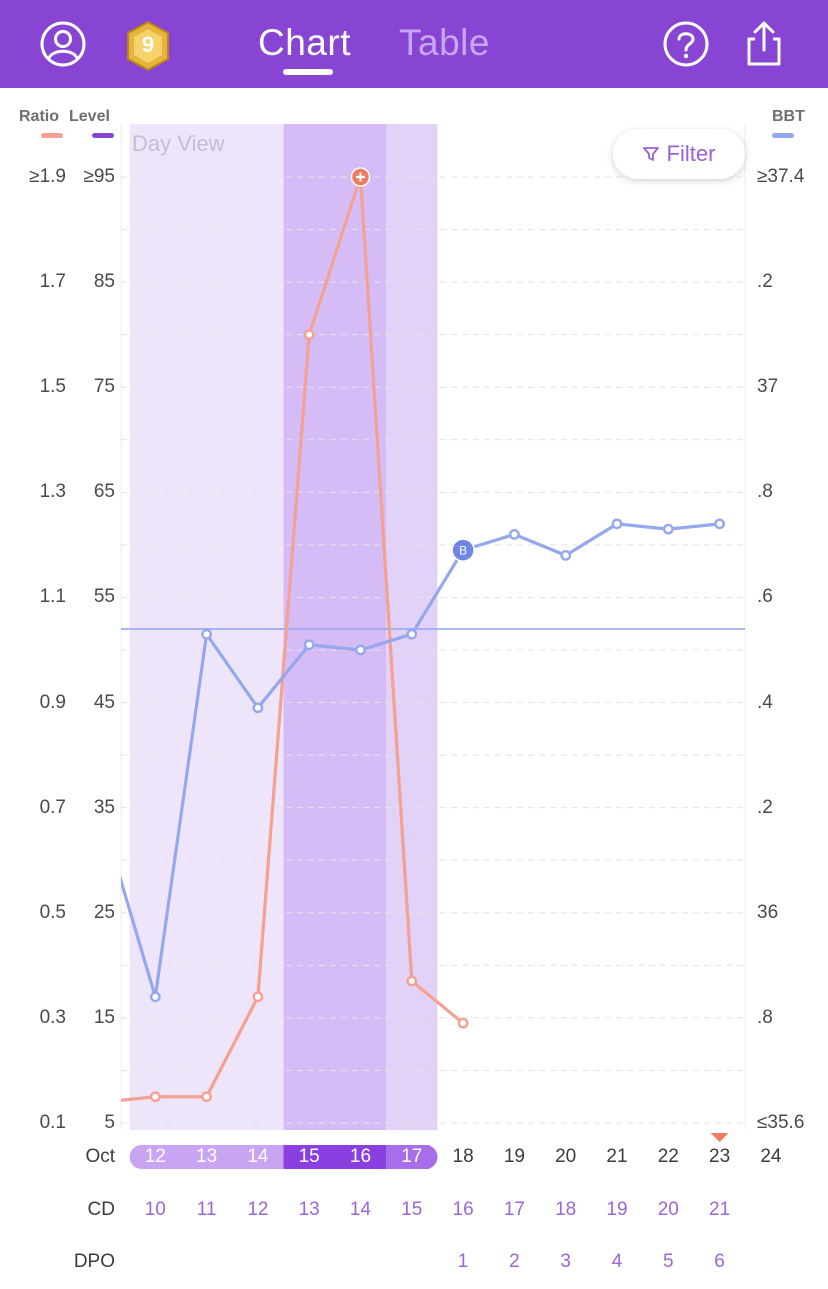 Image resolution: width=828 pixels, height=1289 pixels. Describe the element at coordinates (104, 597) in the screenshot. I see `level-tick-label: 55` at that location.